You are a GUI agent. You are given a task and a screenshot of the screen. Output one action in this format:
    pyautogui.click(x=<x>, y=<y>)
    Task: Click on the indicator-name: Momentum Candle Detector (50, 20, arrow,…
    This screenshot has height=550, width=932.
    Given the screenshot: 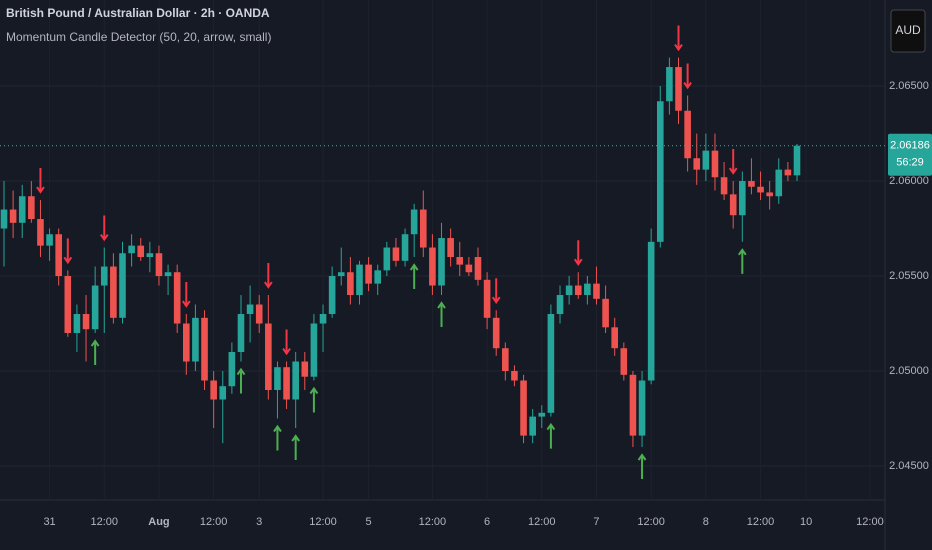 What is the action you would take?
    pyautogui.click(x=138, y=37)
    